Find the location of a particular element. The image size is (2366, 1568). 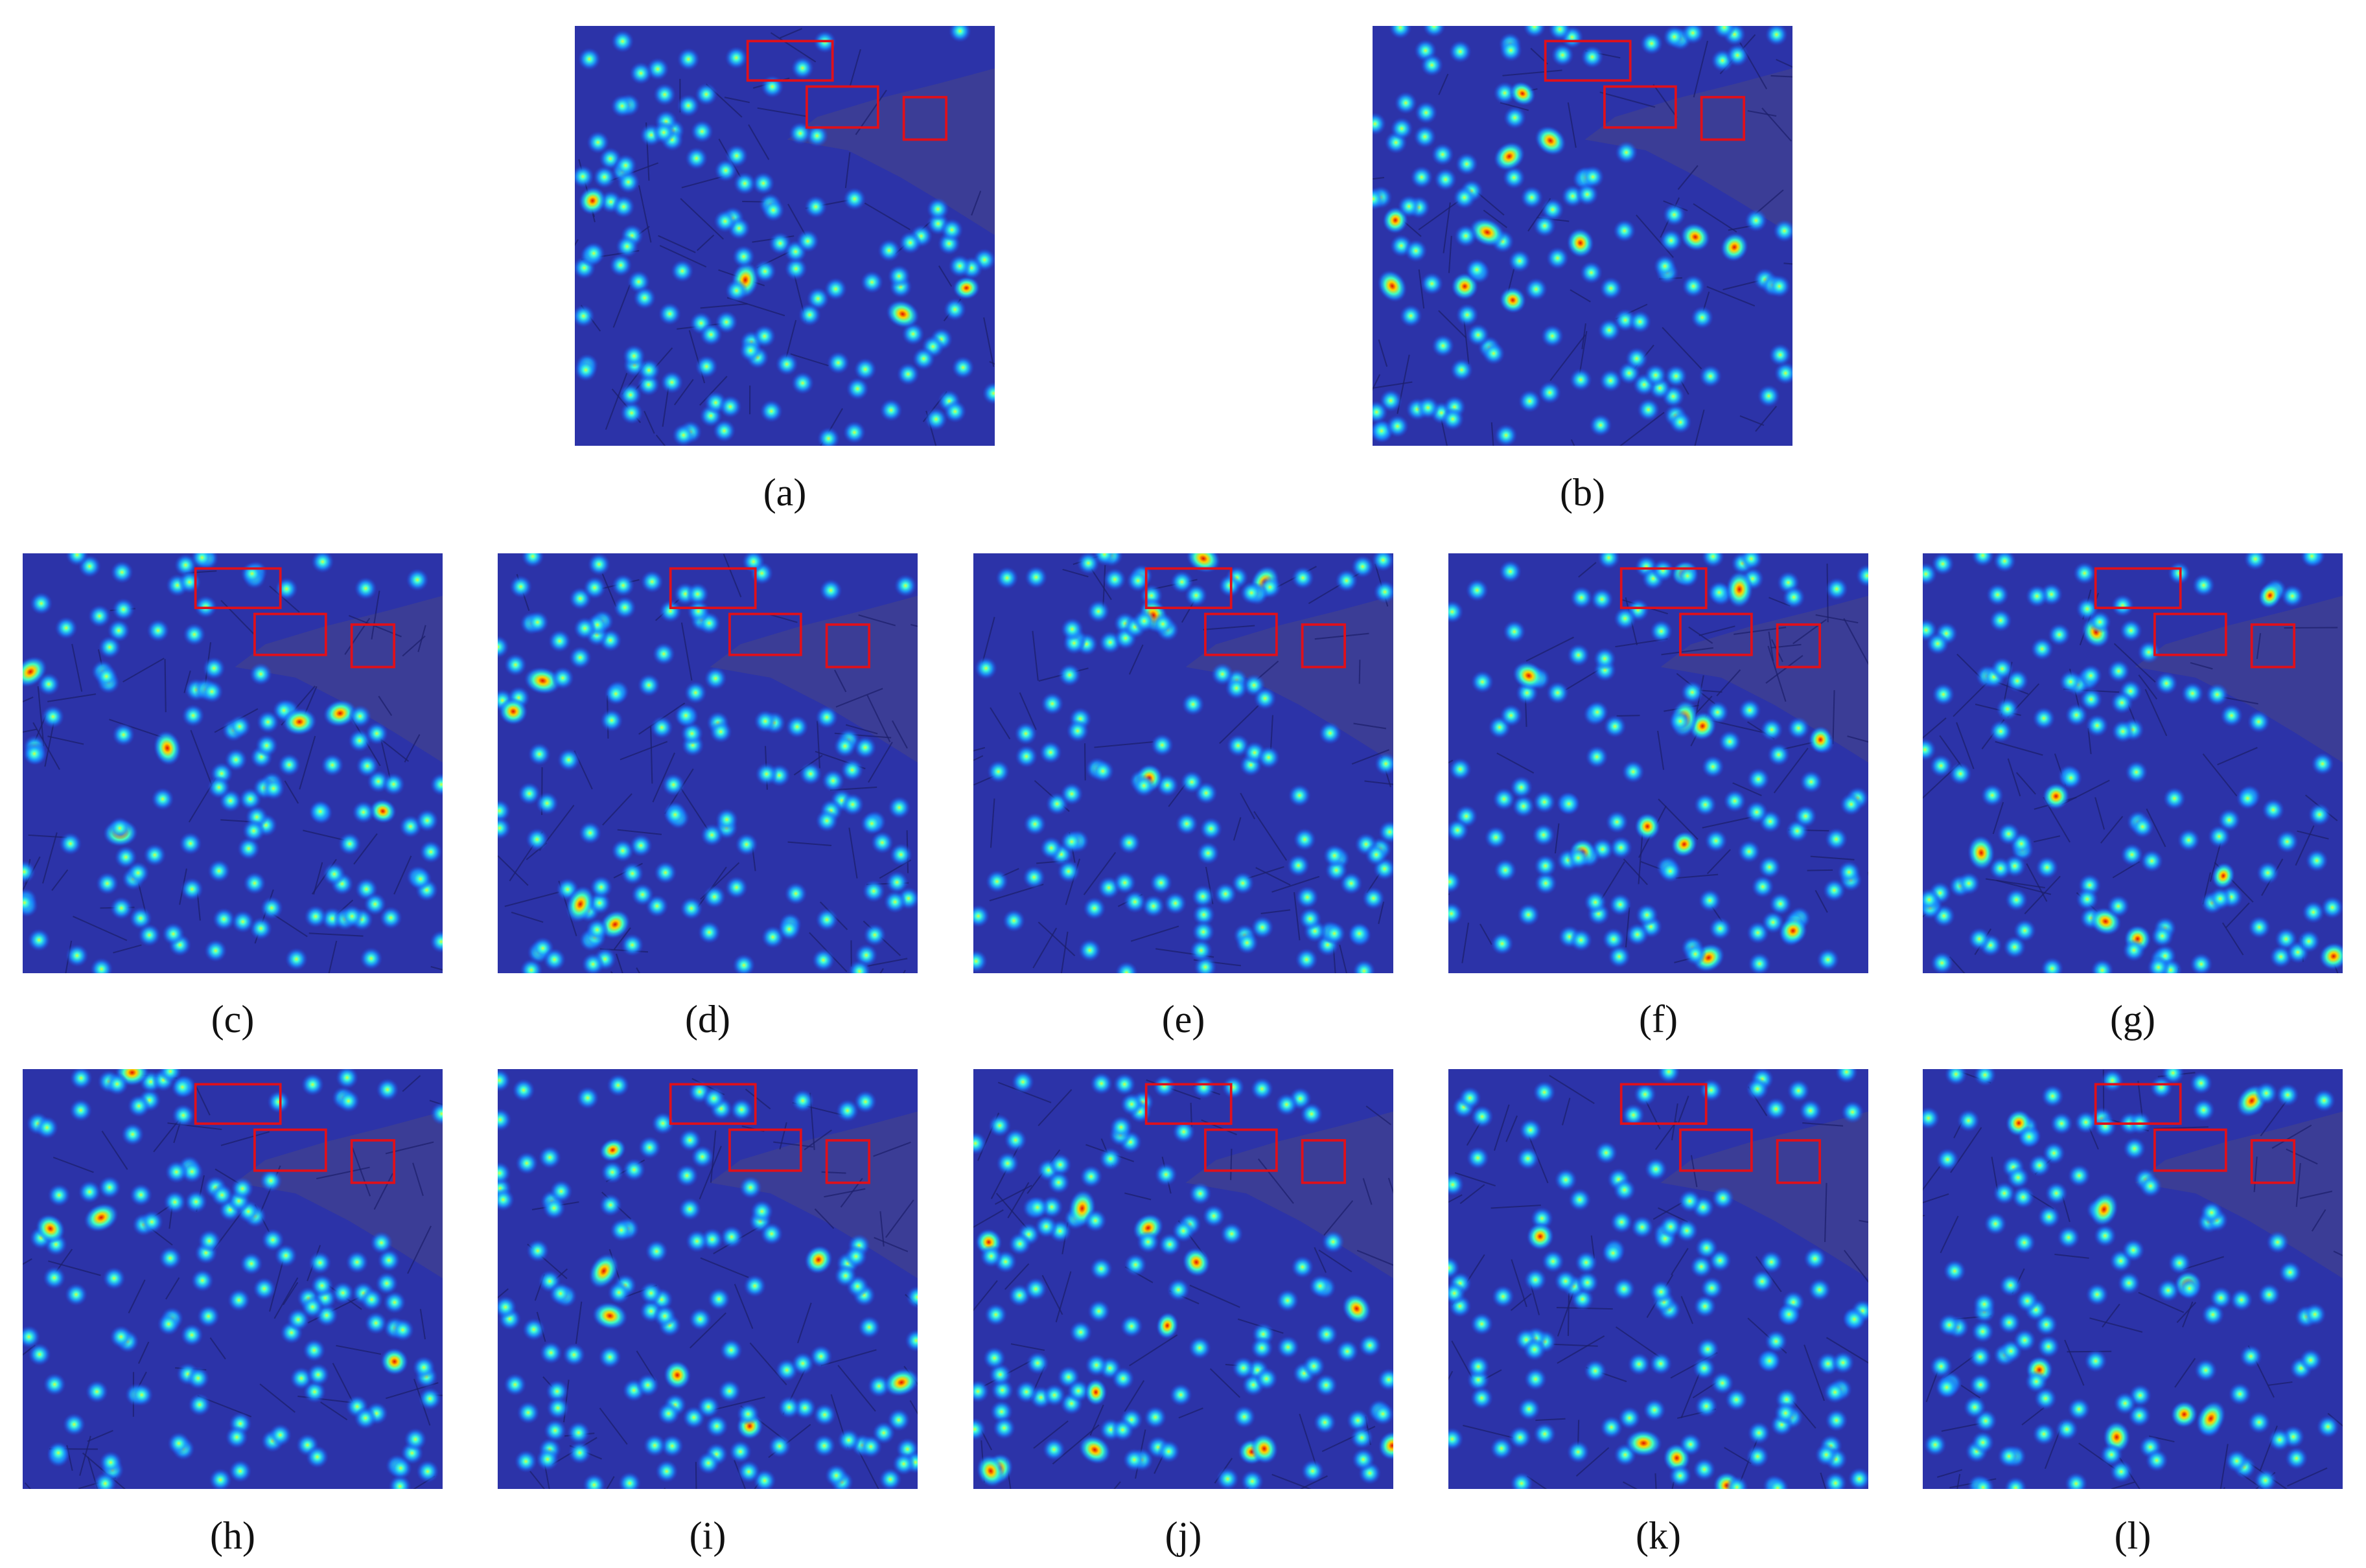

highlight-box is located at coordinates (790, 61).